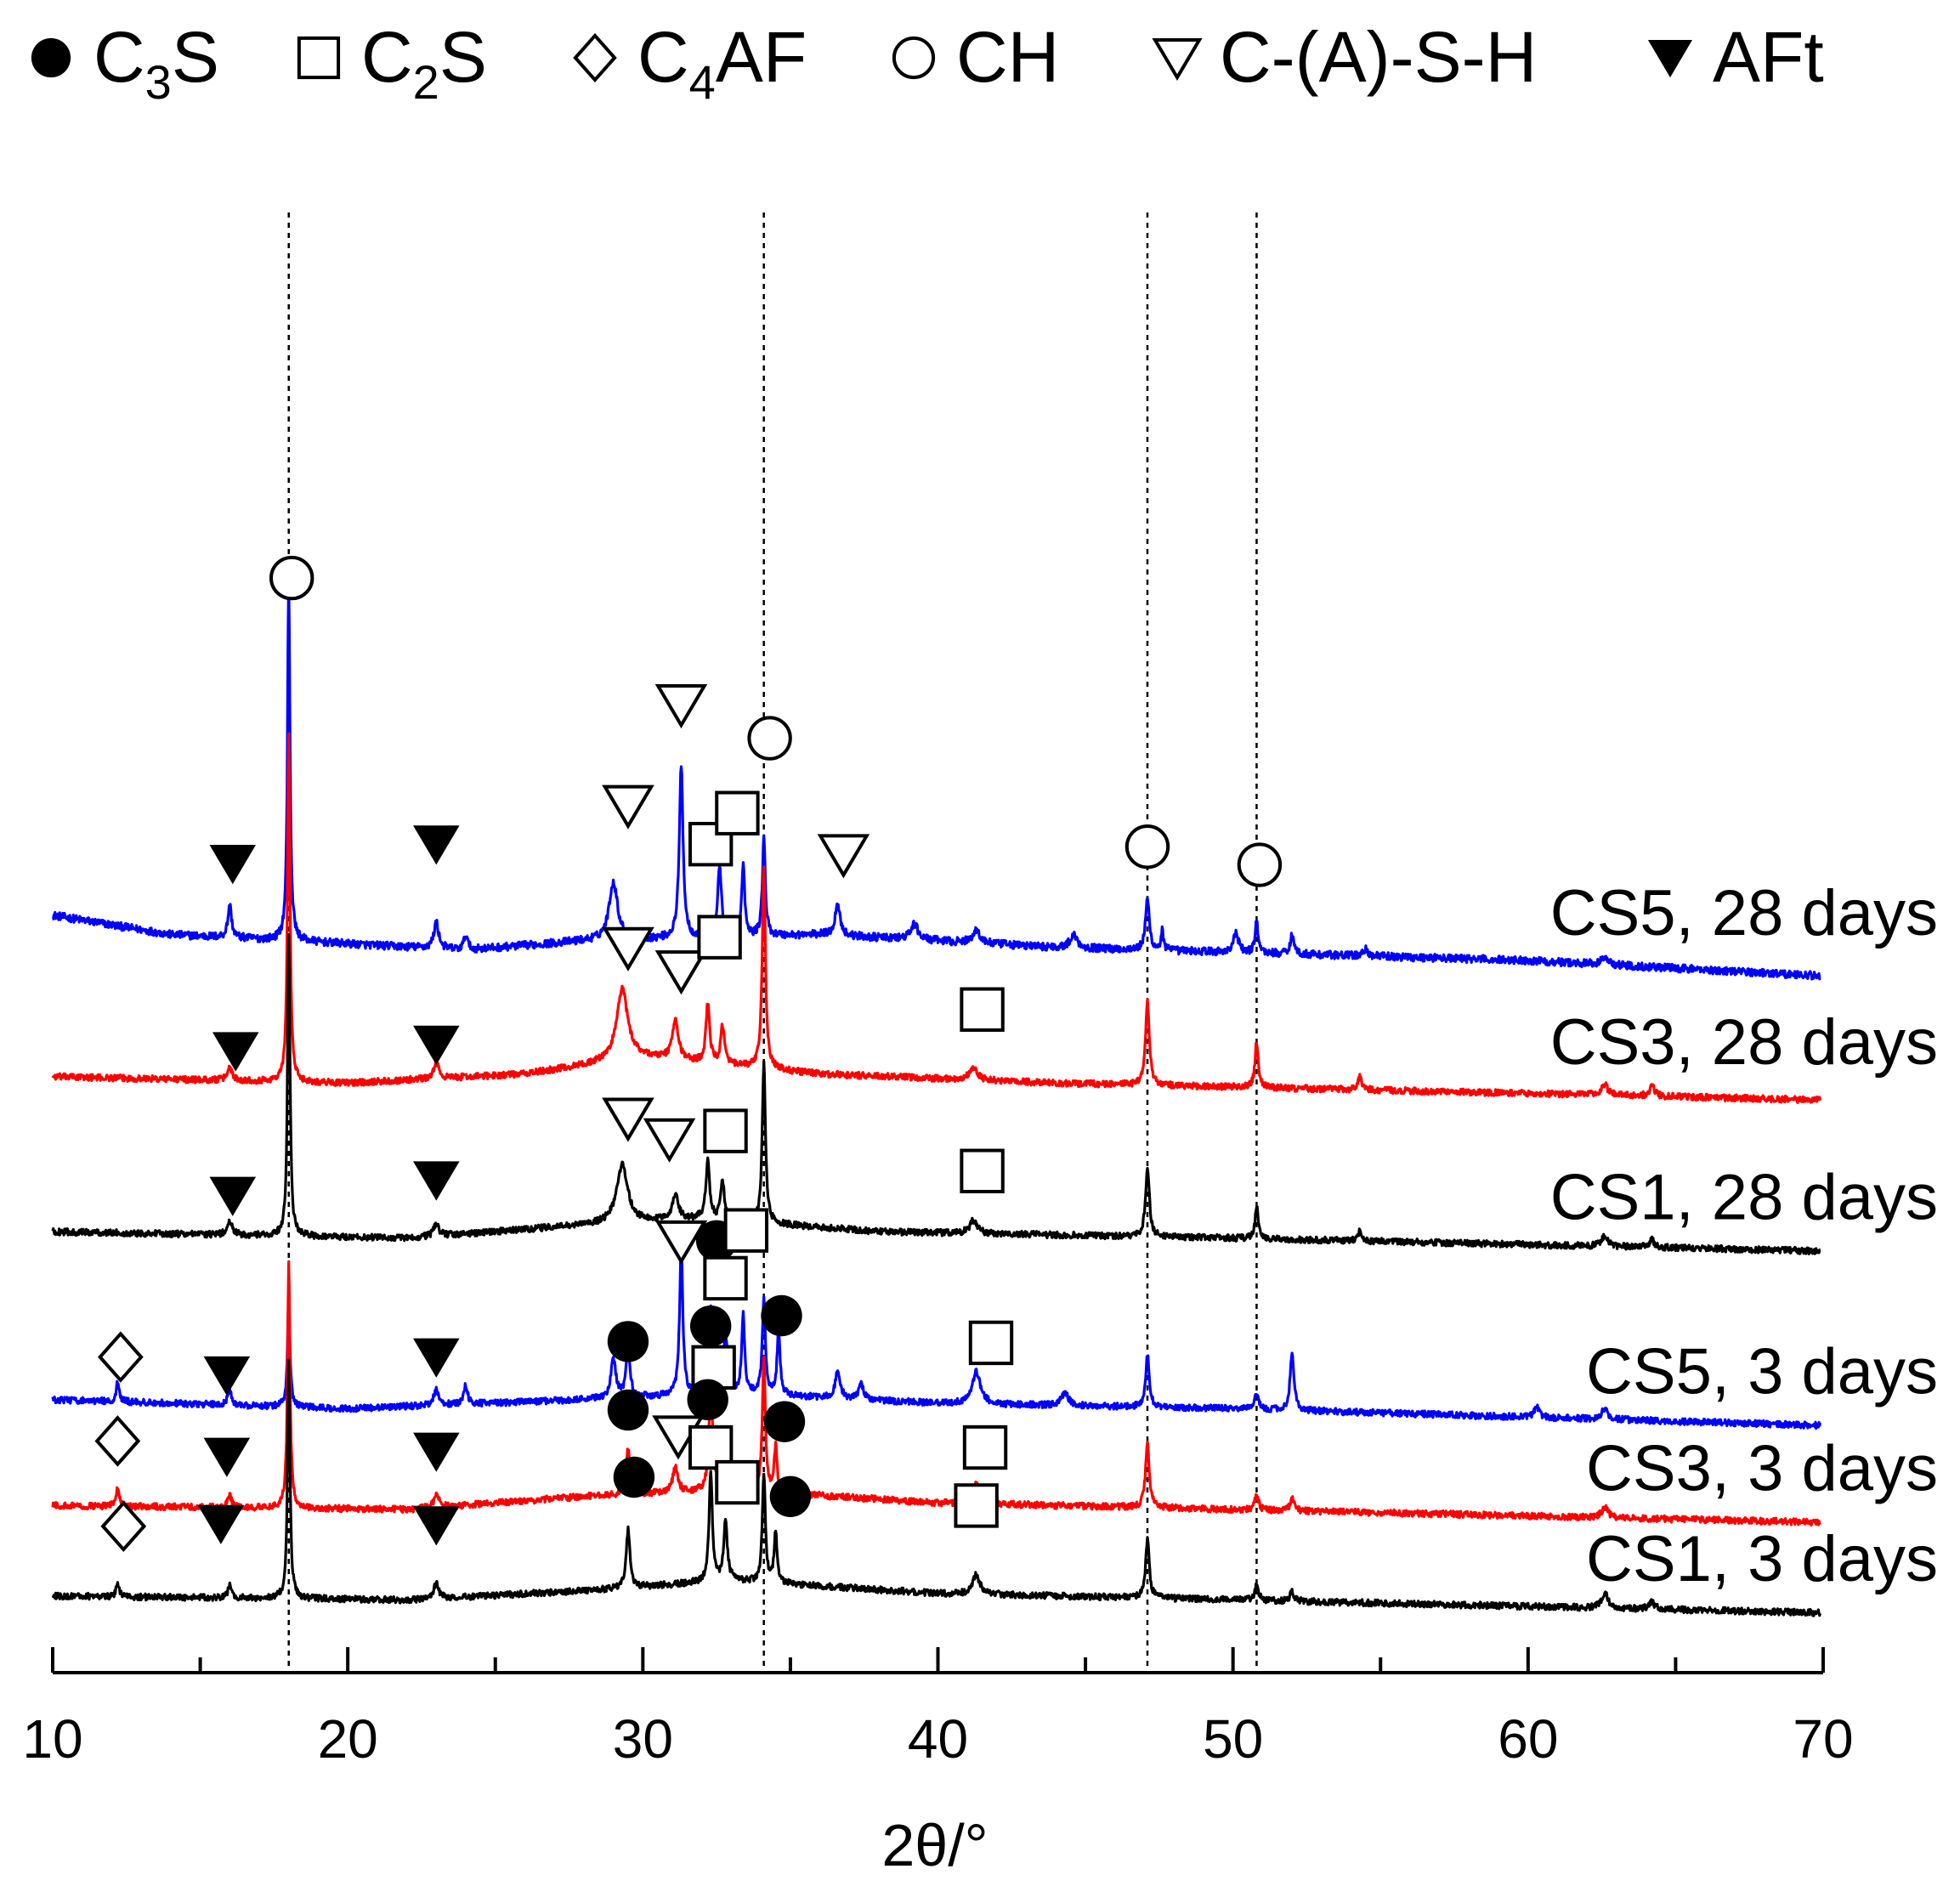 Image resolution: width=1960 pixels, height=1886 pixels. I want to click on legend-label: CH, so click(1007, 57).